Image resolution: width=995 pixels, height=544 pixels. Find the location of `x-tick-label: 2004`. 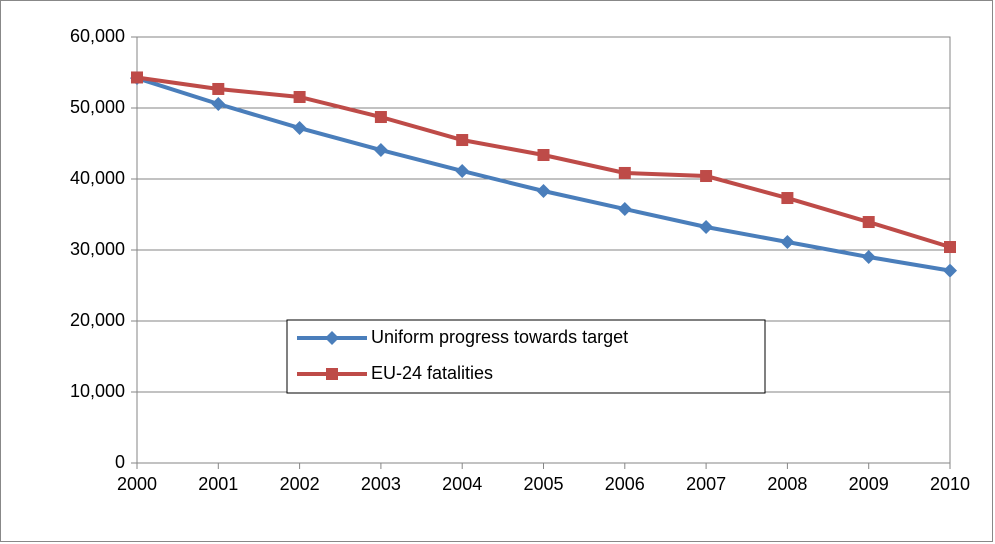

x-tick-label: 2004 is located at coordinates (462, 484).